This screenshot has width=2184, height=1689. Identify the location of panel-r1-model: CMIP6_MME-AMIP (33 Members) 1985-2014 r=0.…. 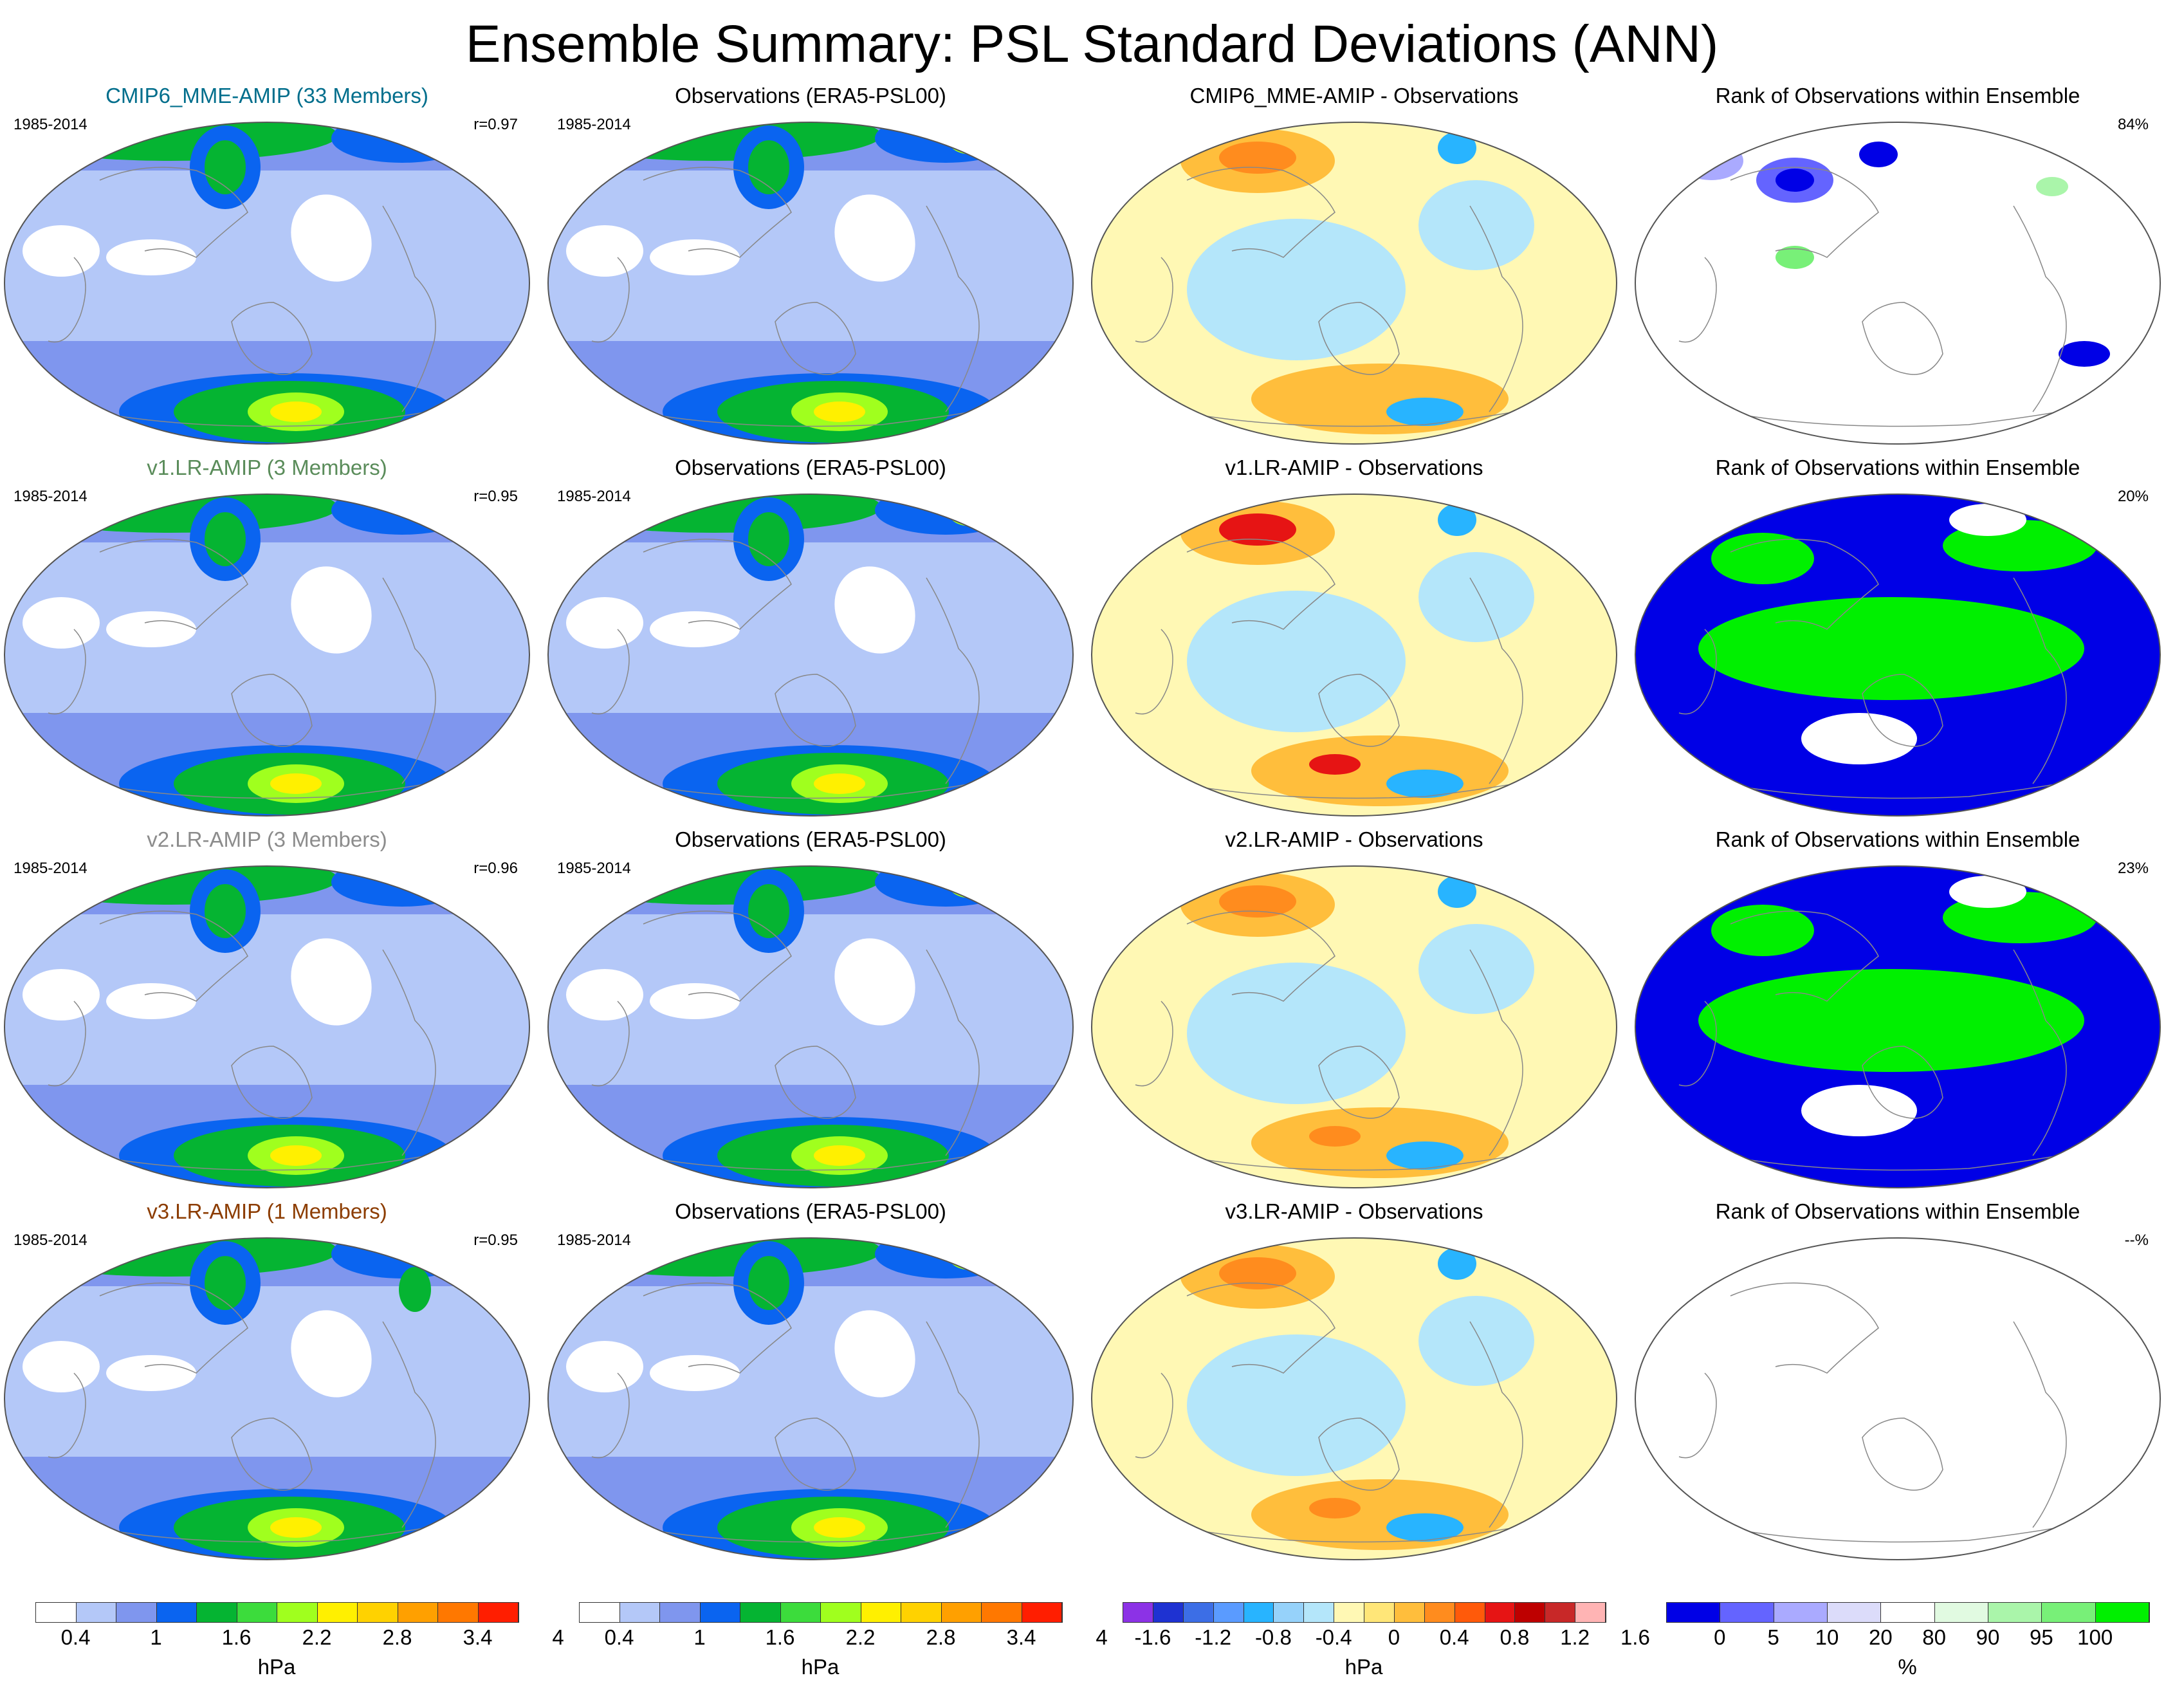
(267, 264).